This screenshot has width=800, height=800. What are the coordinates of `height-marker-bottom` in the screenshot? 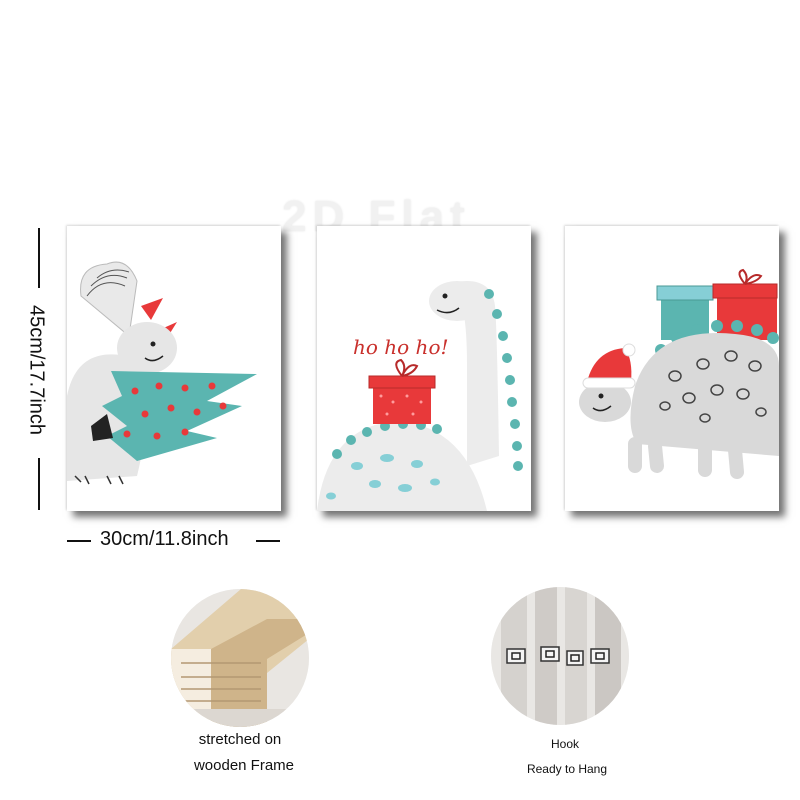 It's located at (39, 484).